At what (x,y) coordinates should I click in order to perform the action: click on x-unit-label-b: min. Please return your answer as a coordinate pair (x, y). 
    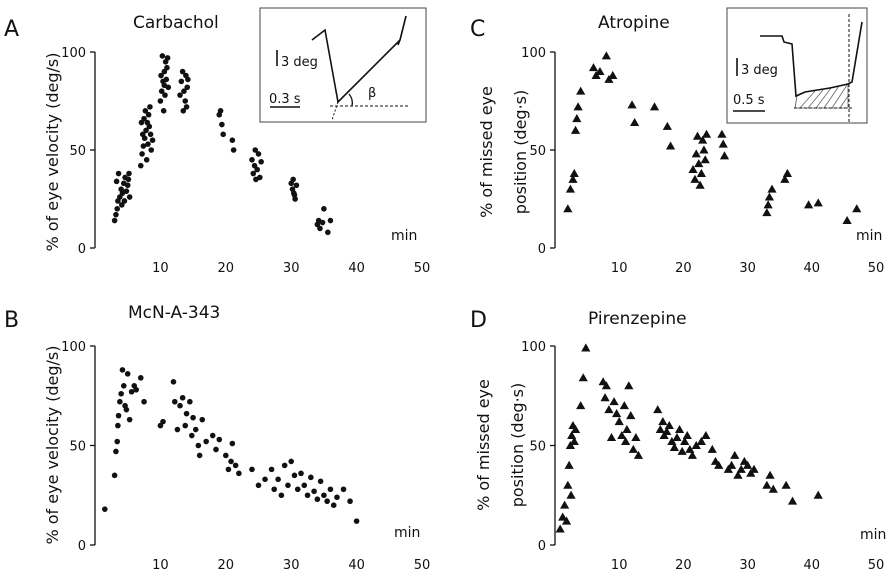
    Looking at the image, I should click on (407, 533).